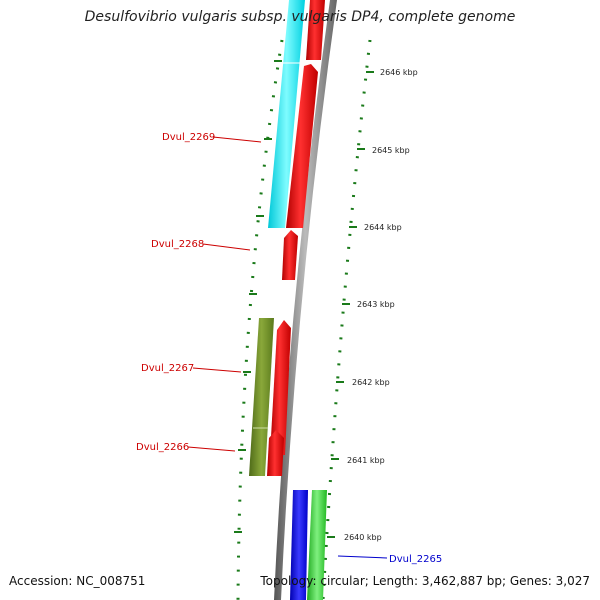 This screenshot has height=600, width=600. Describe the element at coordinates (315, 30) in the screenshot. I see `cds-arrow-top` at that location.